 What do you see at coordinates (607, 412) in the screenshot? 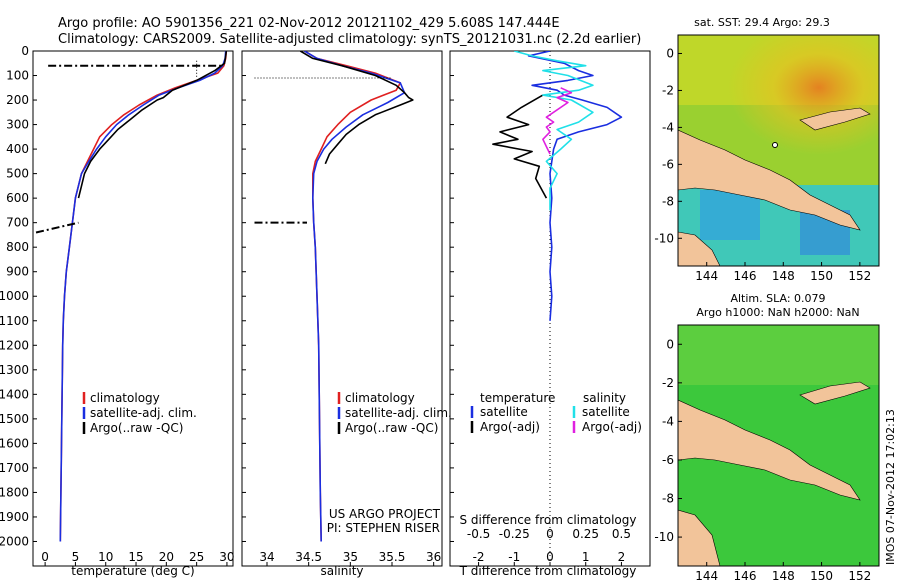
I see `difference-legend-salinity: salinity satellite Argo(-adj)` at bounding box center [607, 412].